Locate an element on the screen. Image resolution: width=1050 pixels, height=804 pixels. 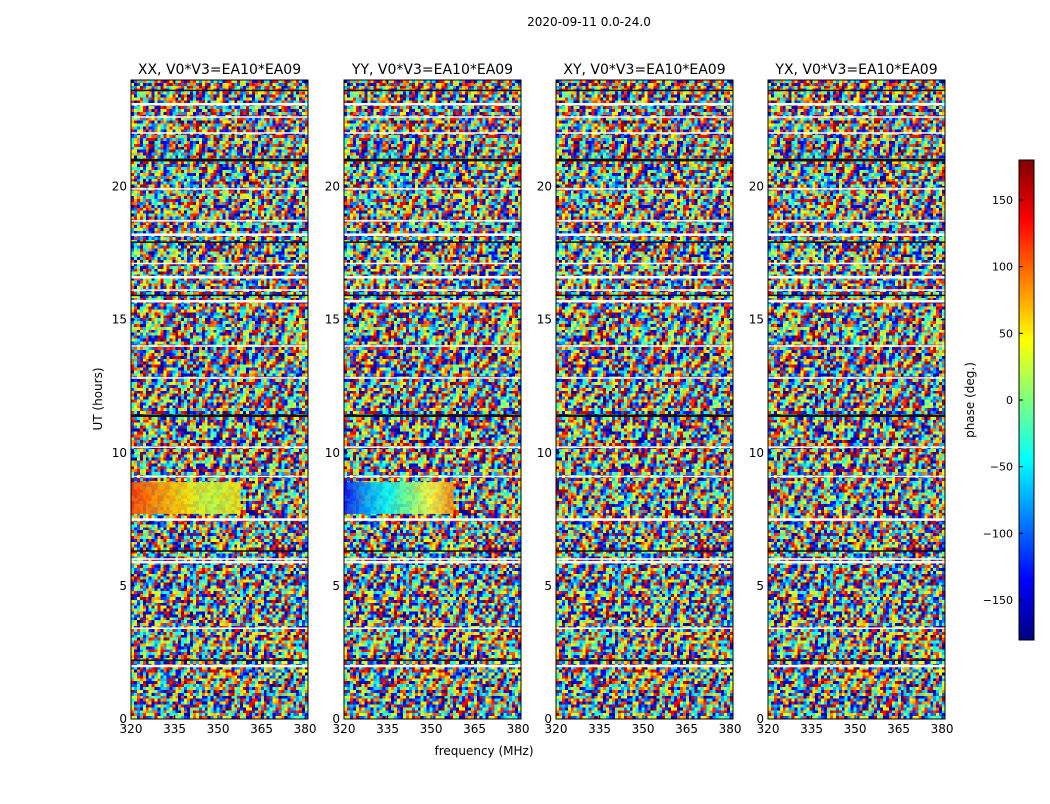
colorbar-tick-label: −50 is located at coordinates (1001, 467).